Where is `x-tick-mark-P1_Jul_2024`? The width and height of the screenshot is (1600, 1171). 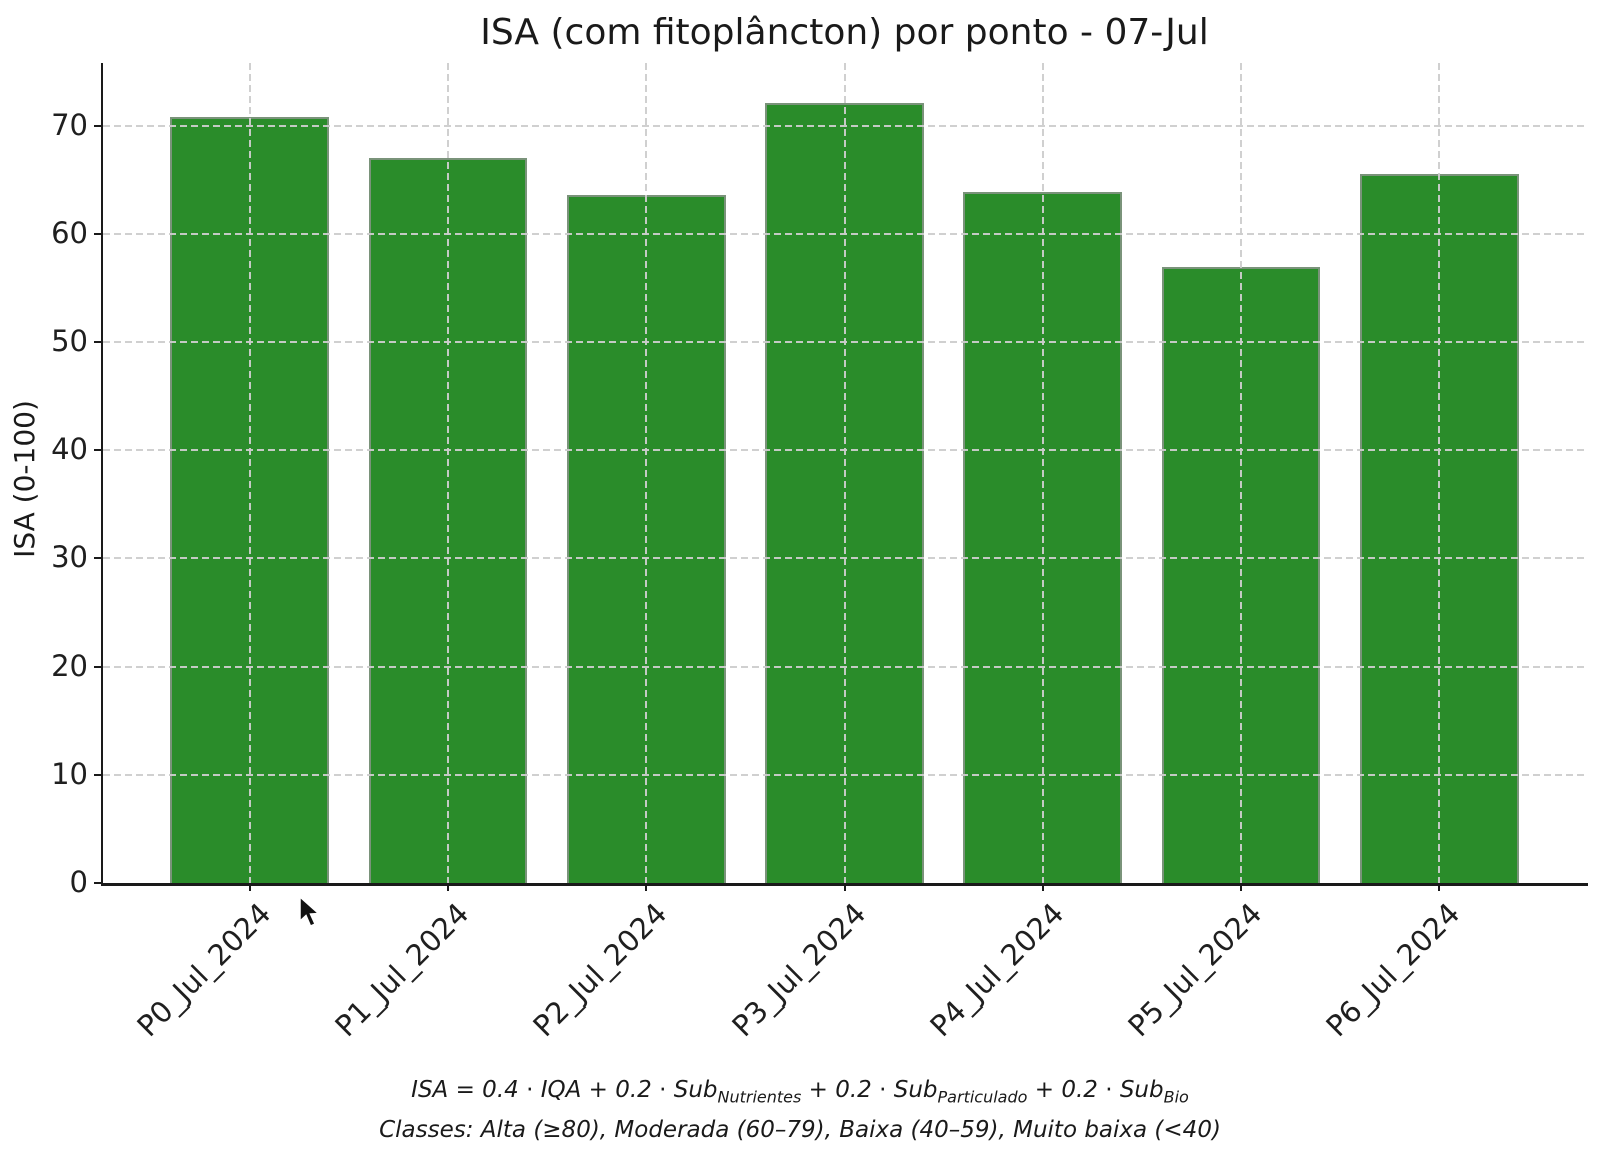 x-tick-mark-P1_Jul_2024 is located at coordinates (447, 887).